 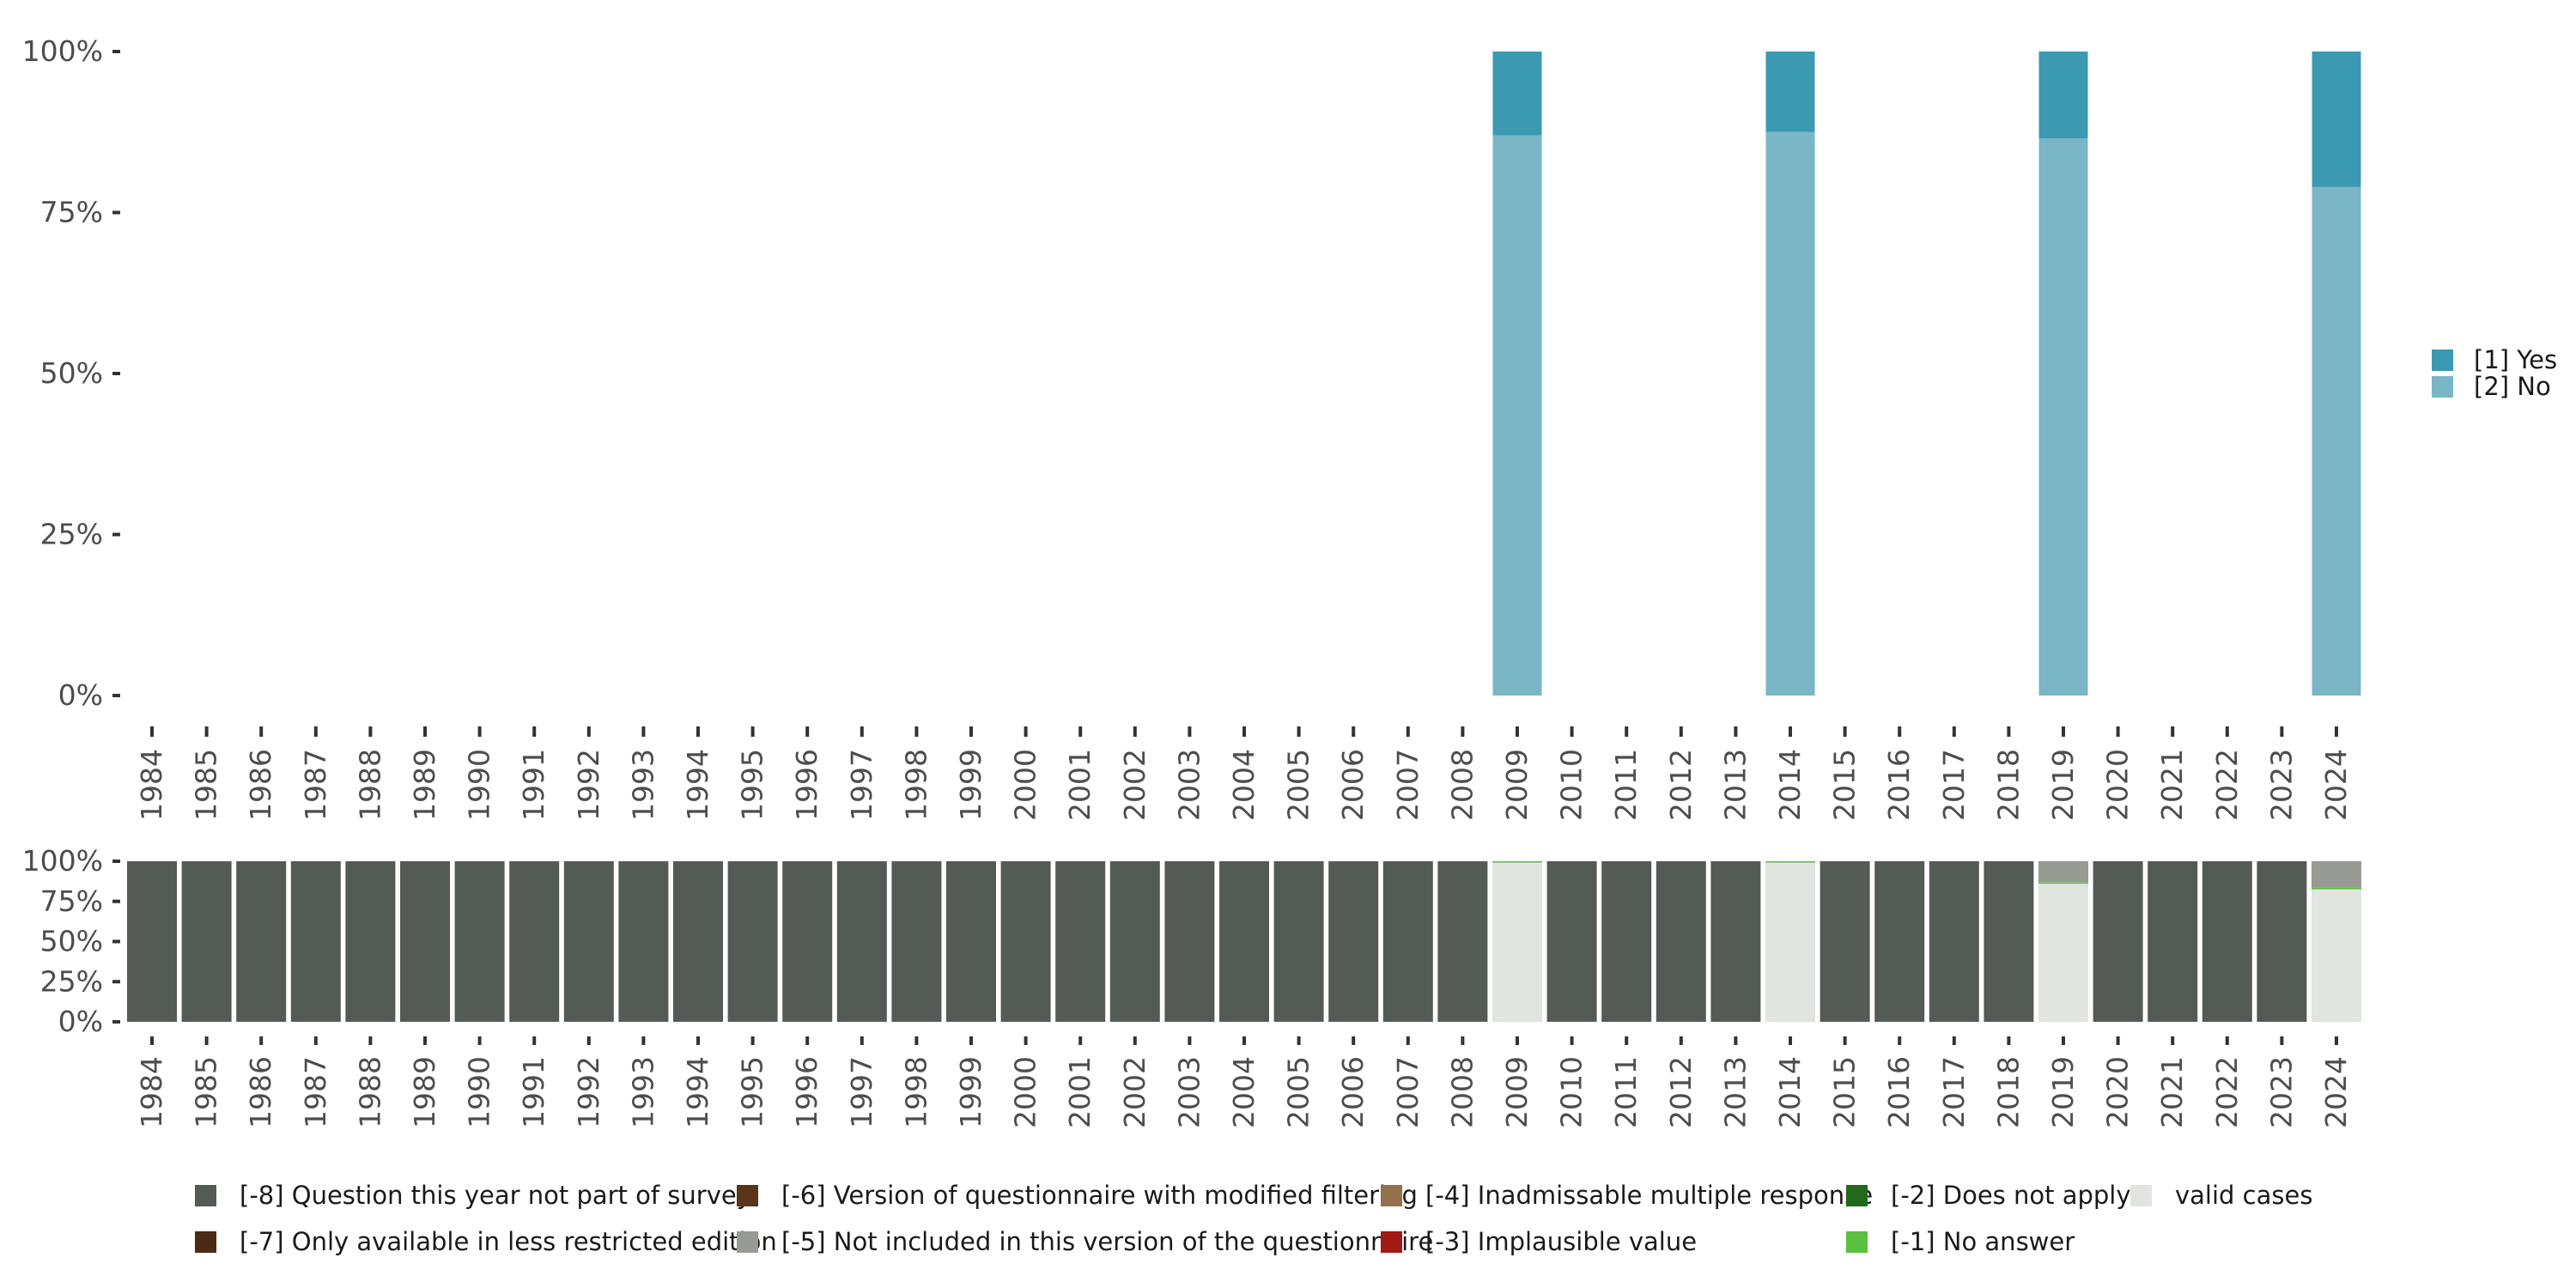 What do you see at coordinates (1572, 1092) in the screenshot?
I see `x-tick-label: 2010` at bounding box center [1572, 1092].